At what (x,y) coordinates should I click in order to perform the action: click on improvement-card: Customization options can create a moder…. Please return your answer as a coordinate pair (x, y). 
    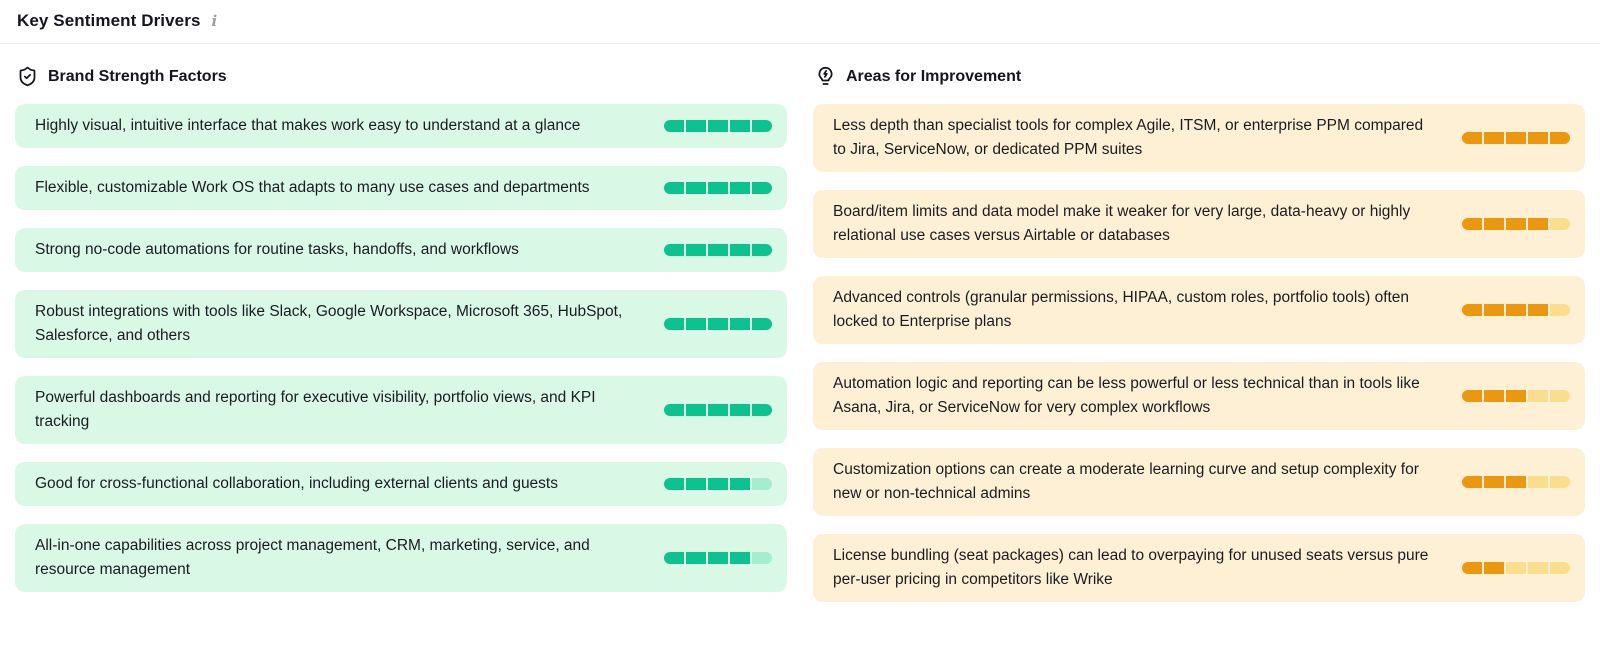
    Looking at the image, I should click on (1199, 482).